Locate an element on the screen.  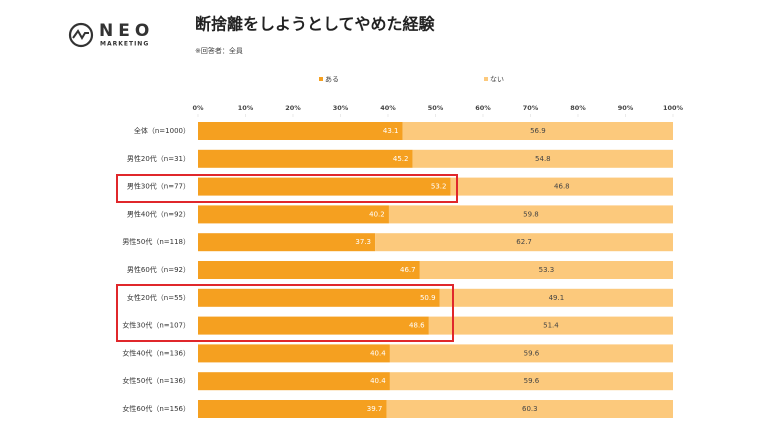
value-label: 46.7 is located at coordinates (408, 270).